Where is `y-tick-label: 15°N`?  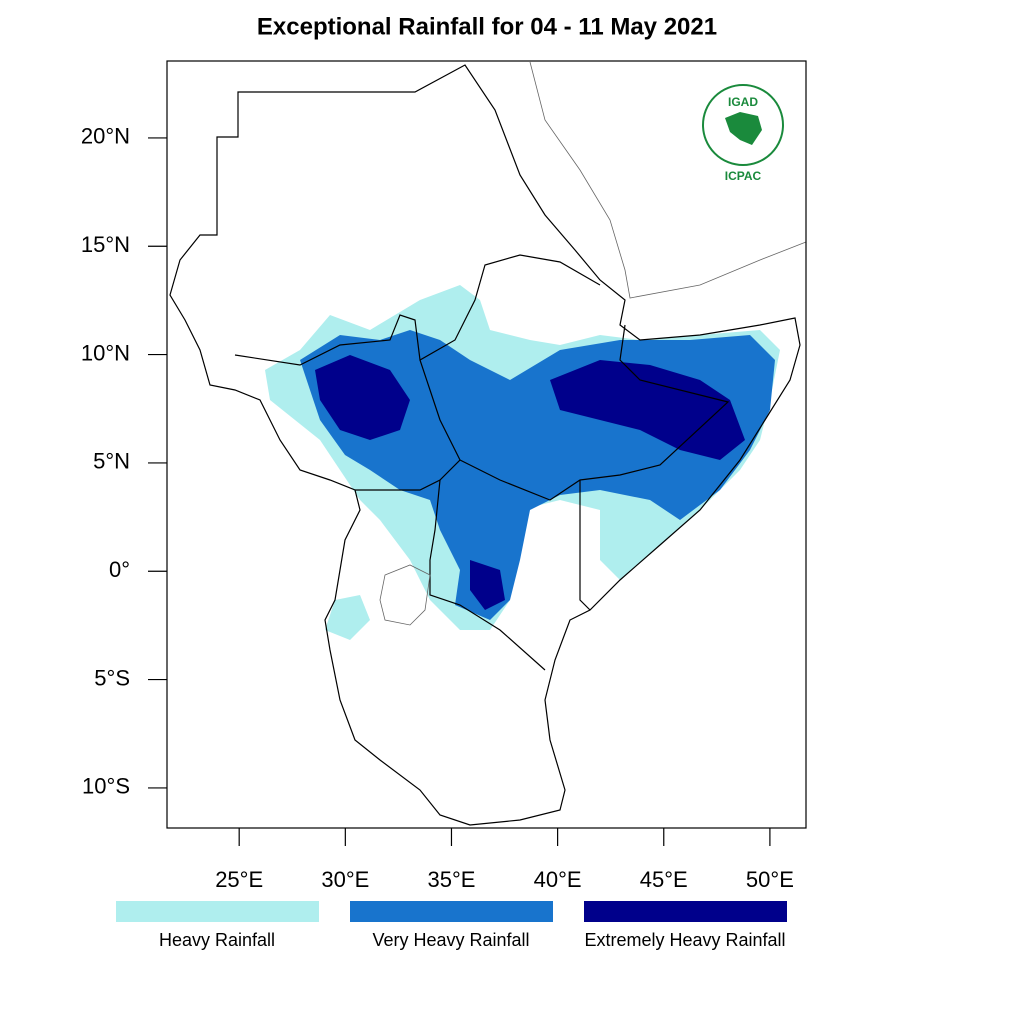 y-tick-label: 15°N is located at coordinates (105, 244).